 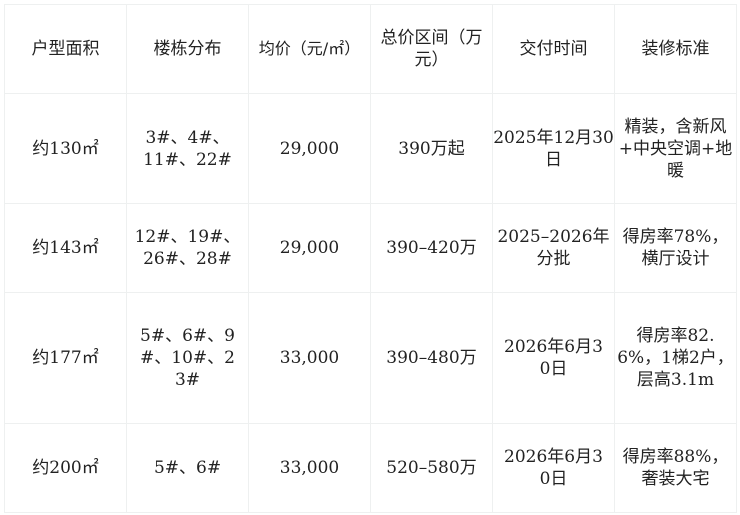 I want to click on cell-decoration: 得房率78%，横厅设计, so click(x=675, y=248).